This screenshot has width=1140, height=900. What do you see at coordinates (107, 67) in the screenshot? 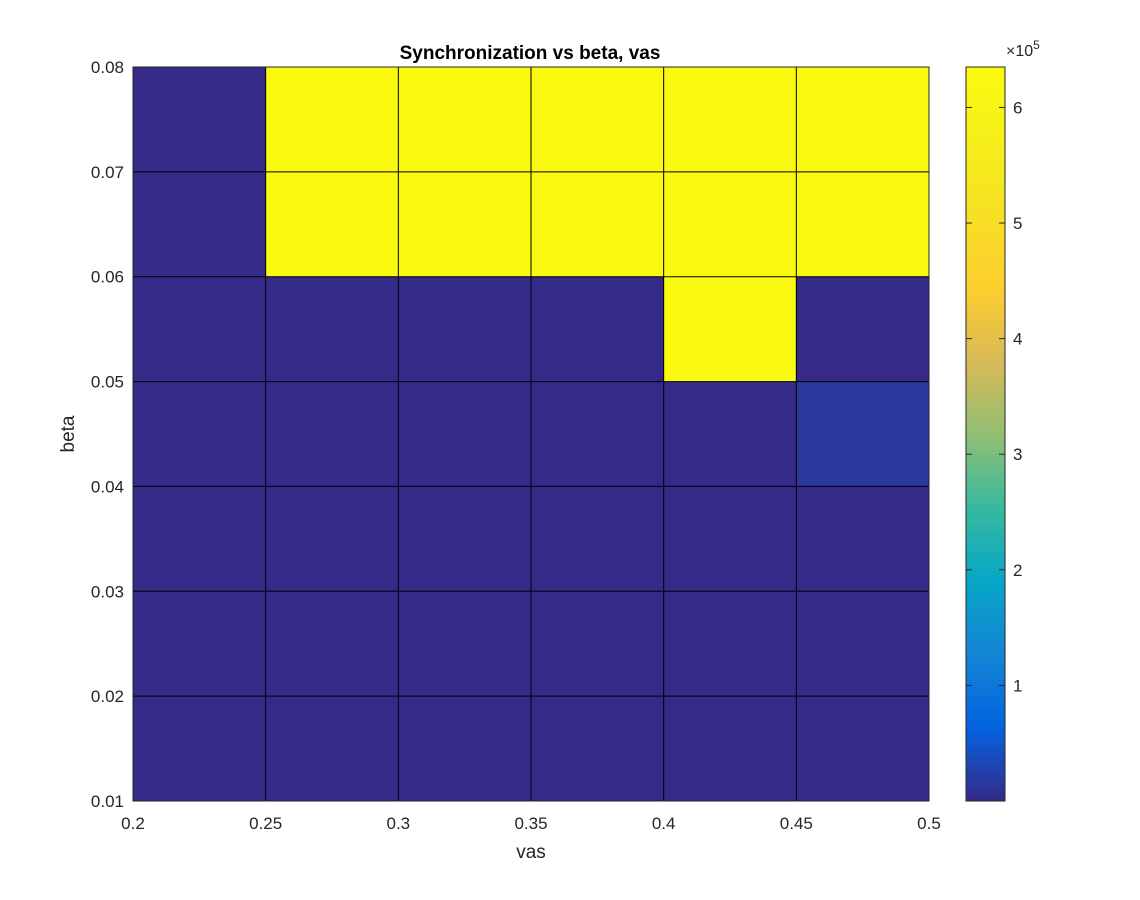
I see `y-tick-label: 0.08` at bounding box center [107, 67].